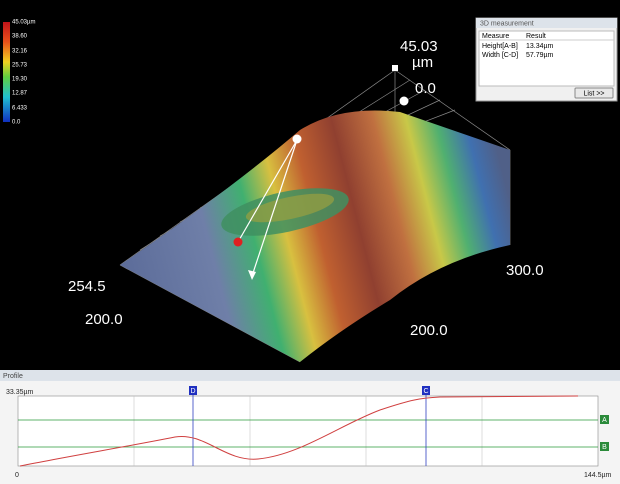 The width and height of the screenshot is (620, 484). Describe the element at coordinates (395, 68) in the screenshot. I see `max-marker` at that location.